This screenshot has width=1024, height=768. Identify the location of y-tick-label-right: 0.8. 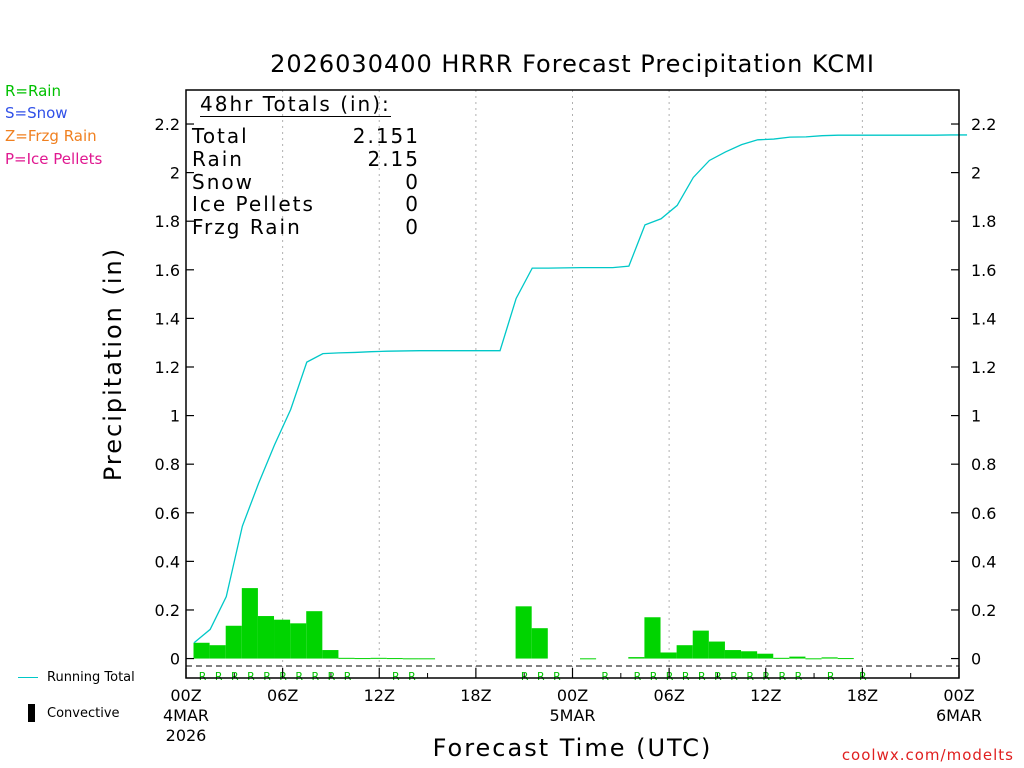
(983, 464).